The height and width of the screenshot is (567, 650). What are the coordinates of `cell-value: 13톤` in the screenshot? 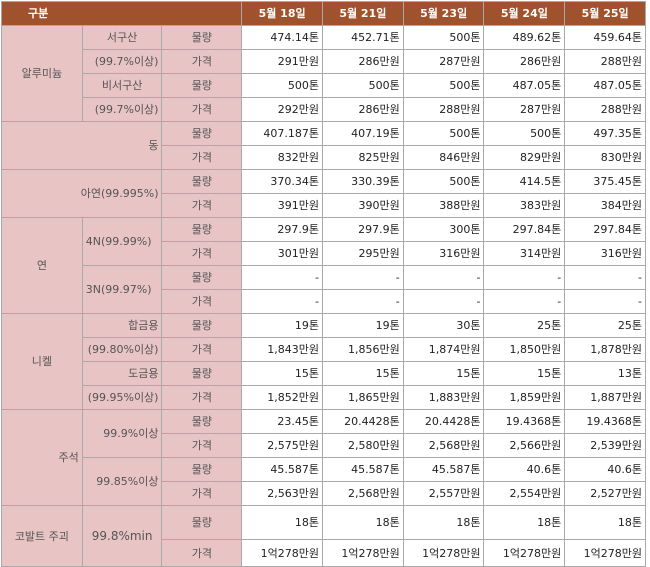 It's located at (605, 373).